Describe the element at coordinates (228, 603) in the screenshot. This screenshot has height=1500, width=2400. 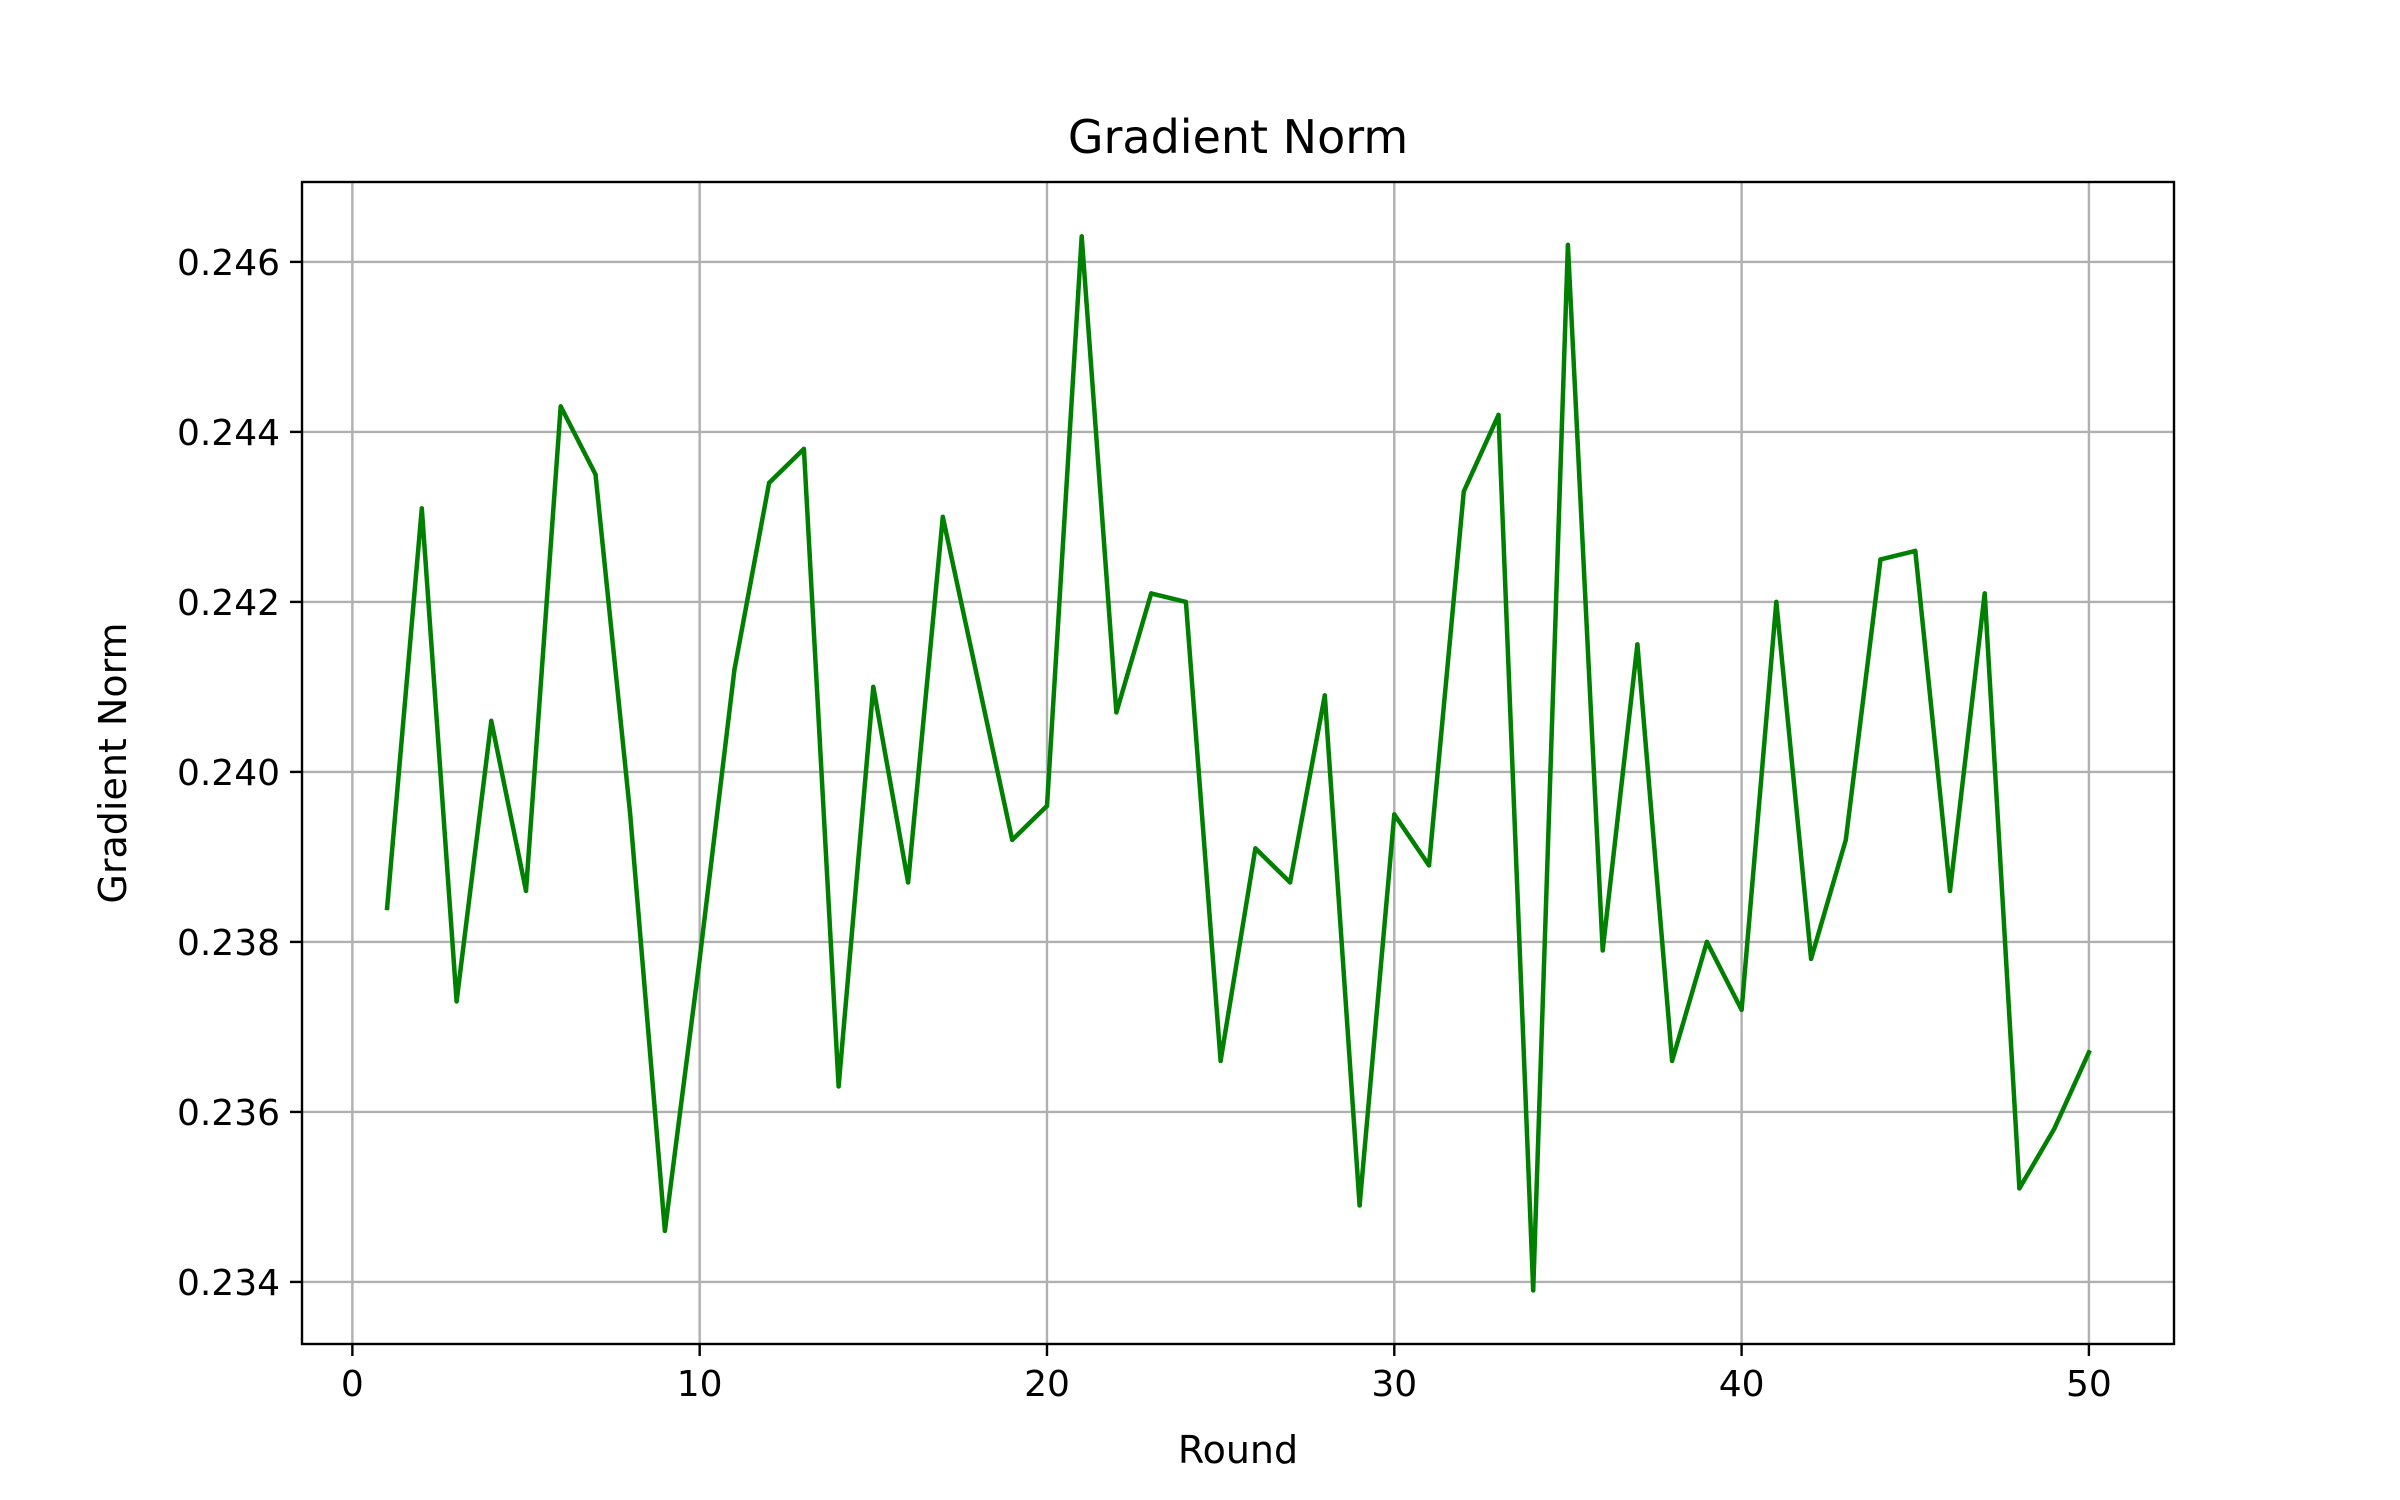
I see `y-tick-label: 0.242` at that location.